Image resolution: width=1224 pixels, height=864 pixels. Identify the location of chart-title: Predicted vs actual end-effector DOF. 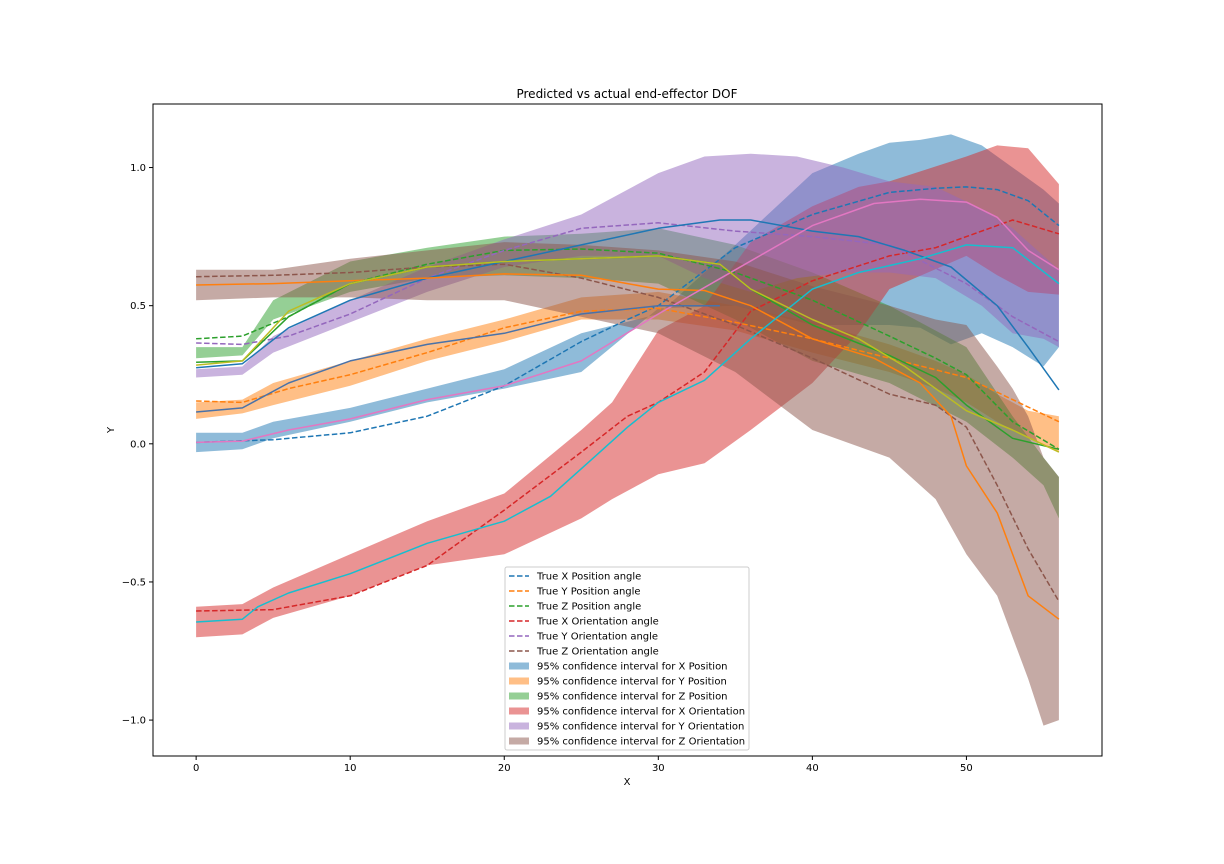
(626, 94).